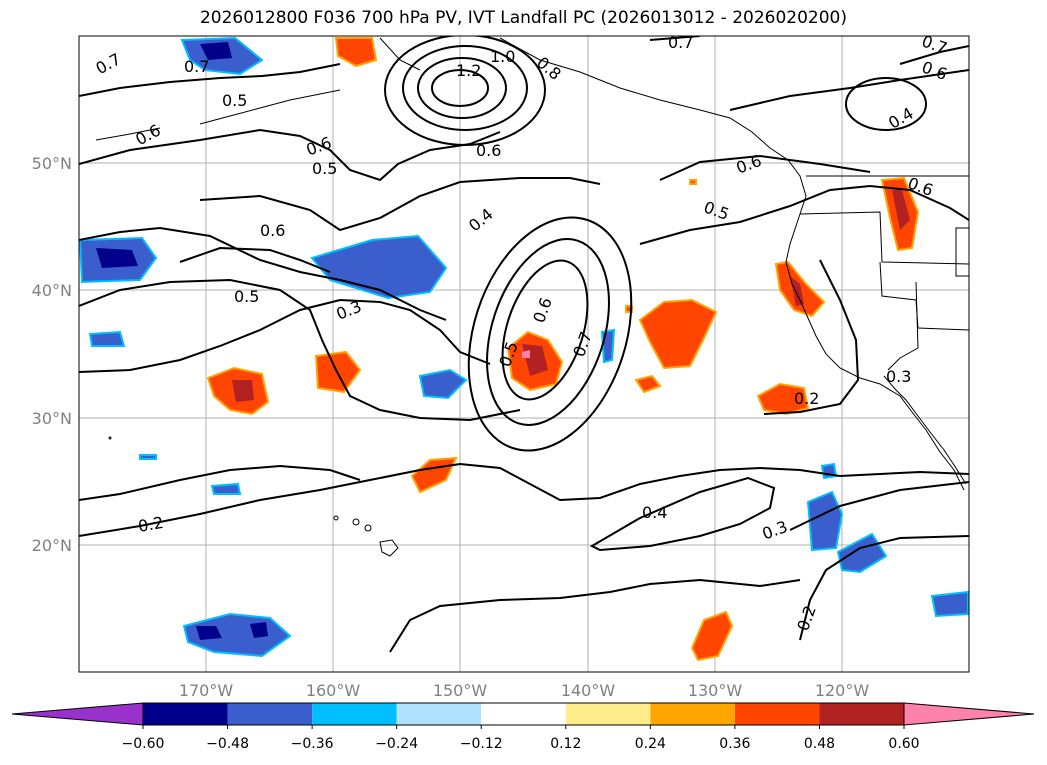  I want to click on colorbar-tick-label: 0.36, so click(734, 744).